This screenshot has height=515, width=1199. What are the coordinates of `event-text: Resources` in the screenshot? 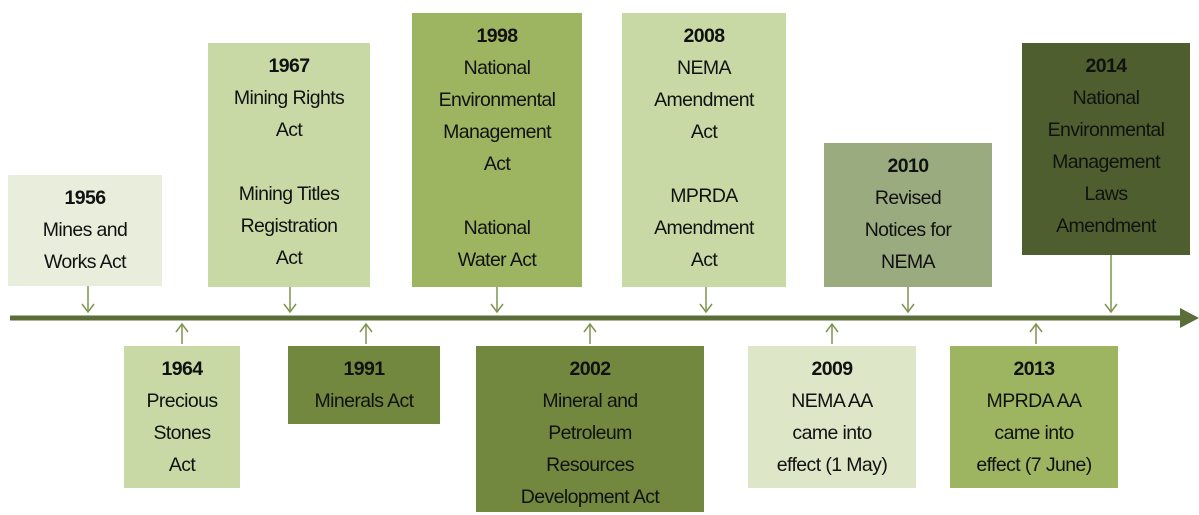 It's located at (590, 465).